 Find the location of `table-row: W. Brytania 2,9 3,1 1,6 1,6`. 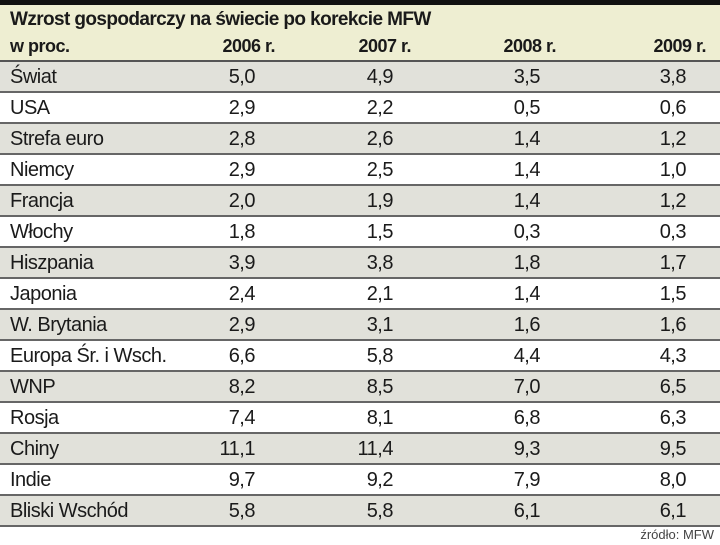

table-row: W. Brytania 2,9 3,1 1,6 1,6 is located at coordinates (360, 325).